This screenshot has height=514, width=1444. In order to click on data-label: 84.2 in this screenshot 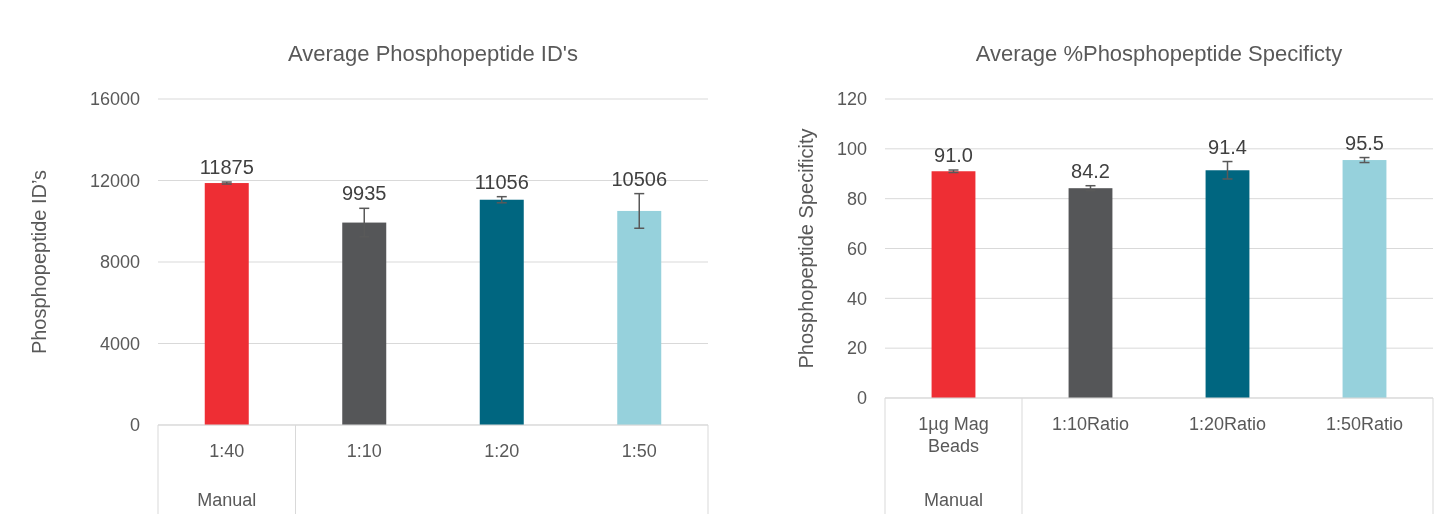, I will do `click(1090, 170)`.